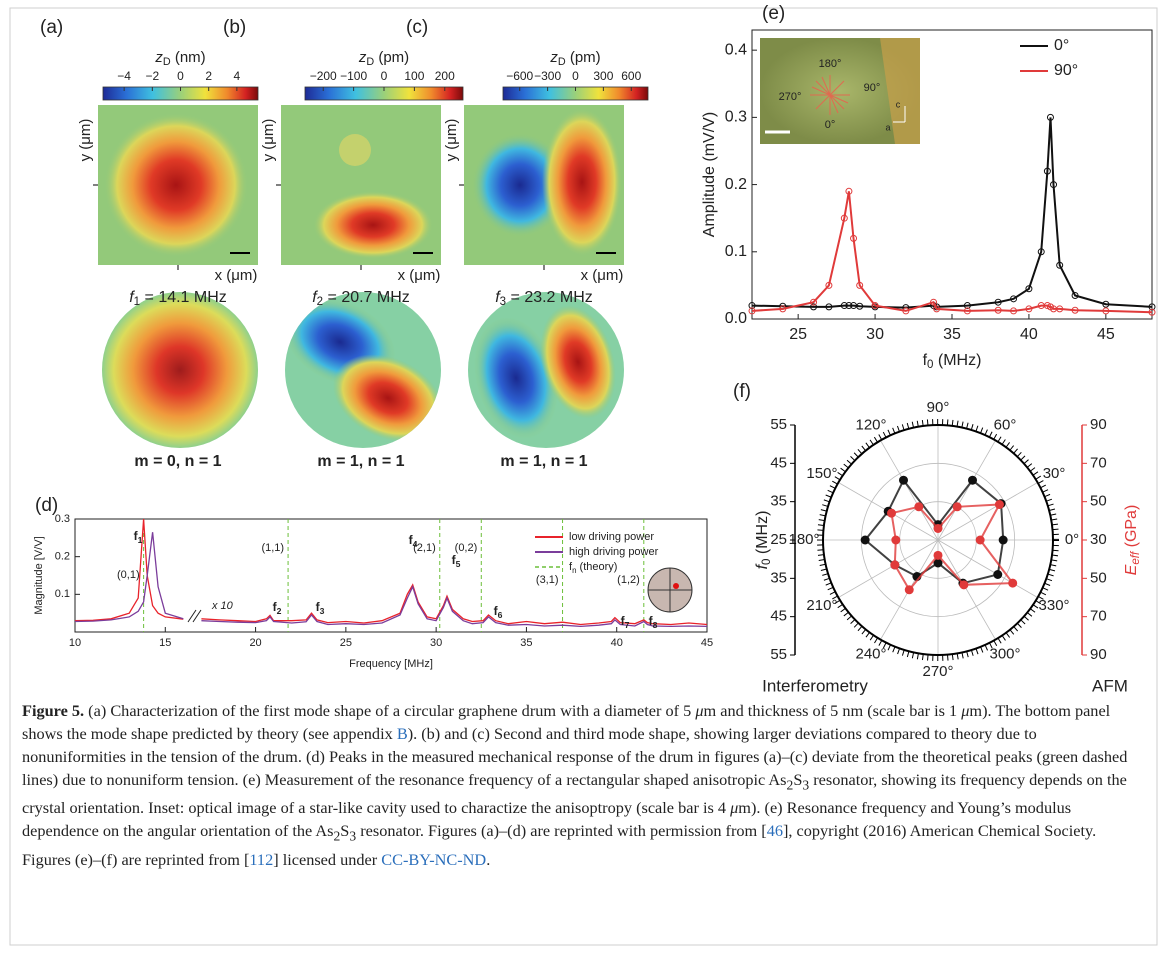  I want to click on peak-label-part: 7, so click(627, 625).